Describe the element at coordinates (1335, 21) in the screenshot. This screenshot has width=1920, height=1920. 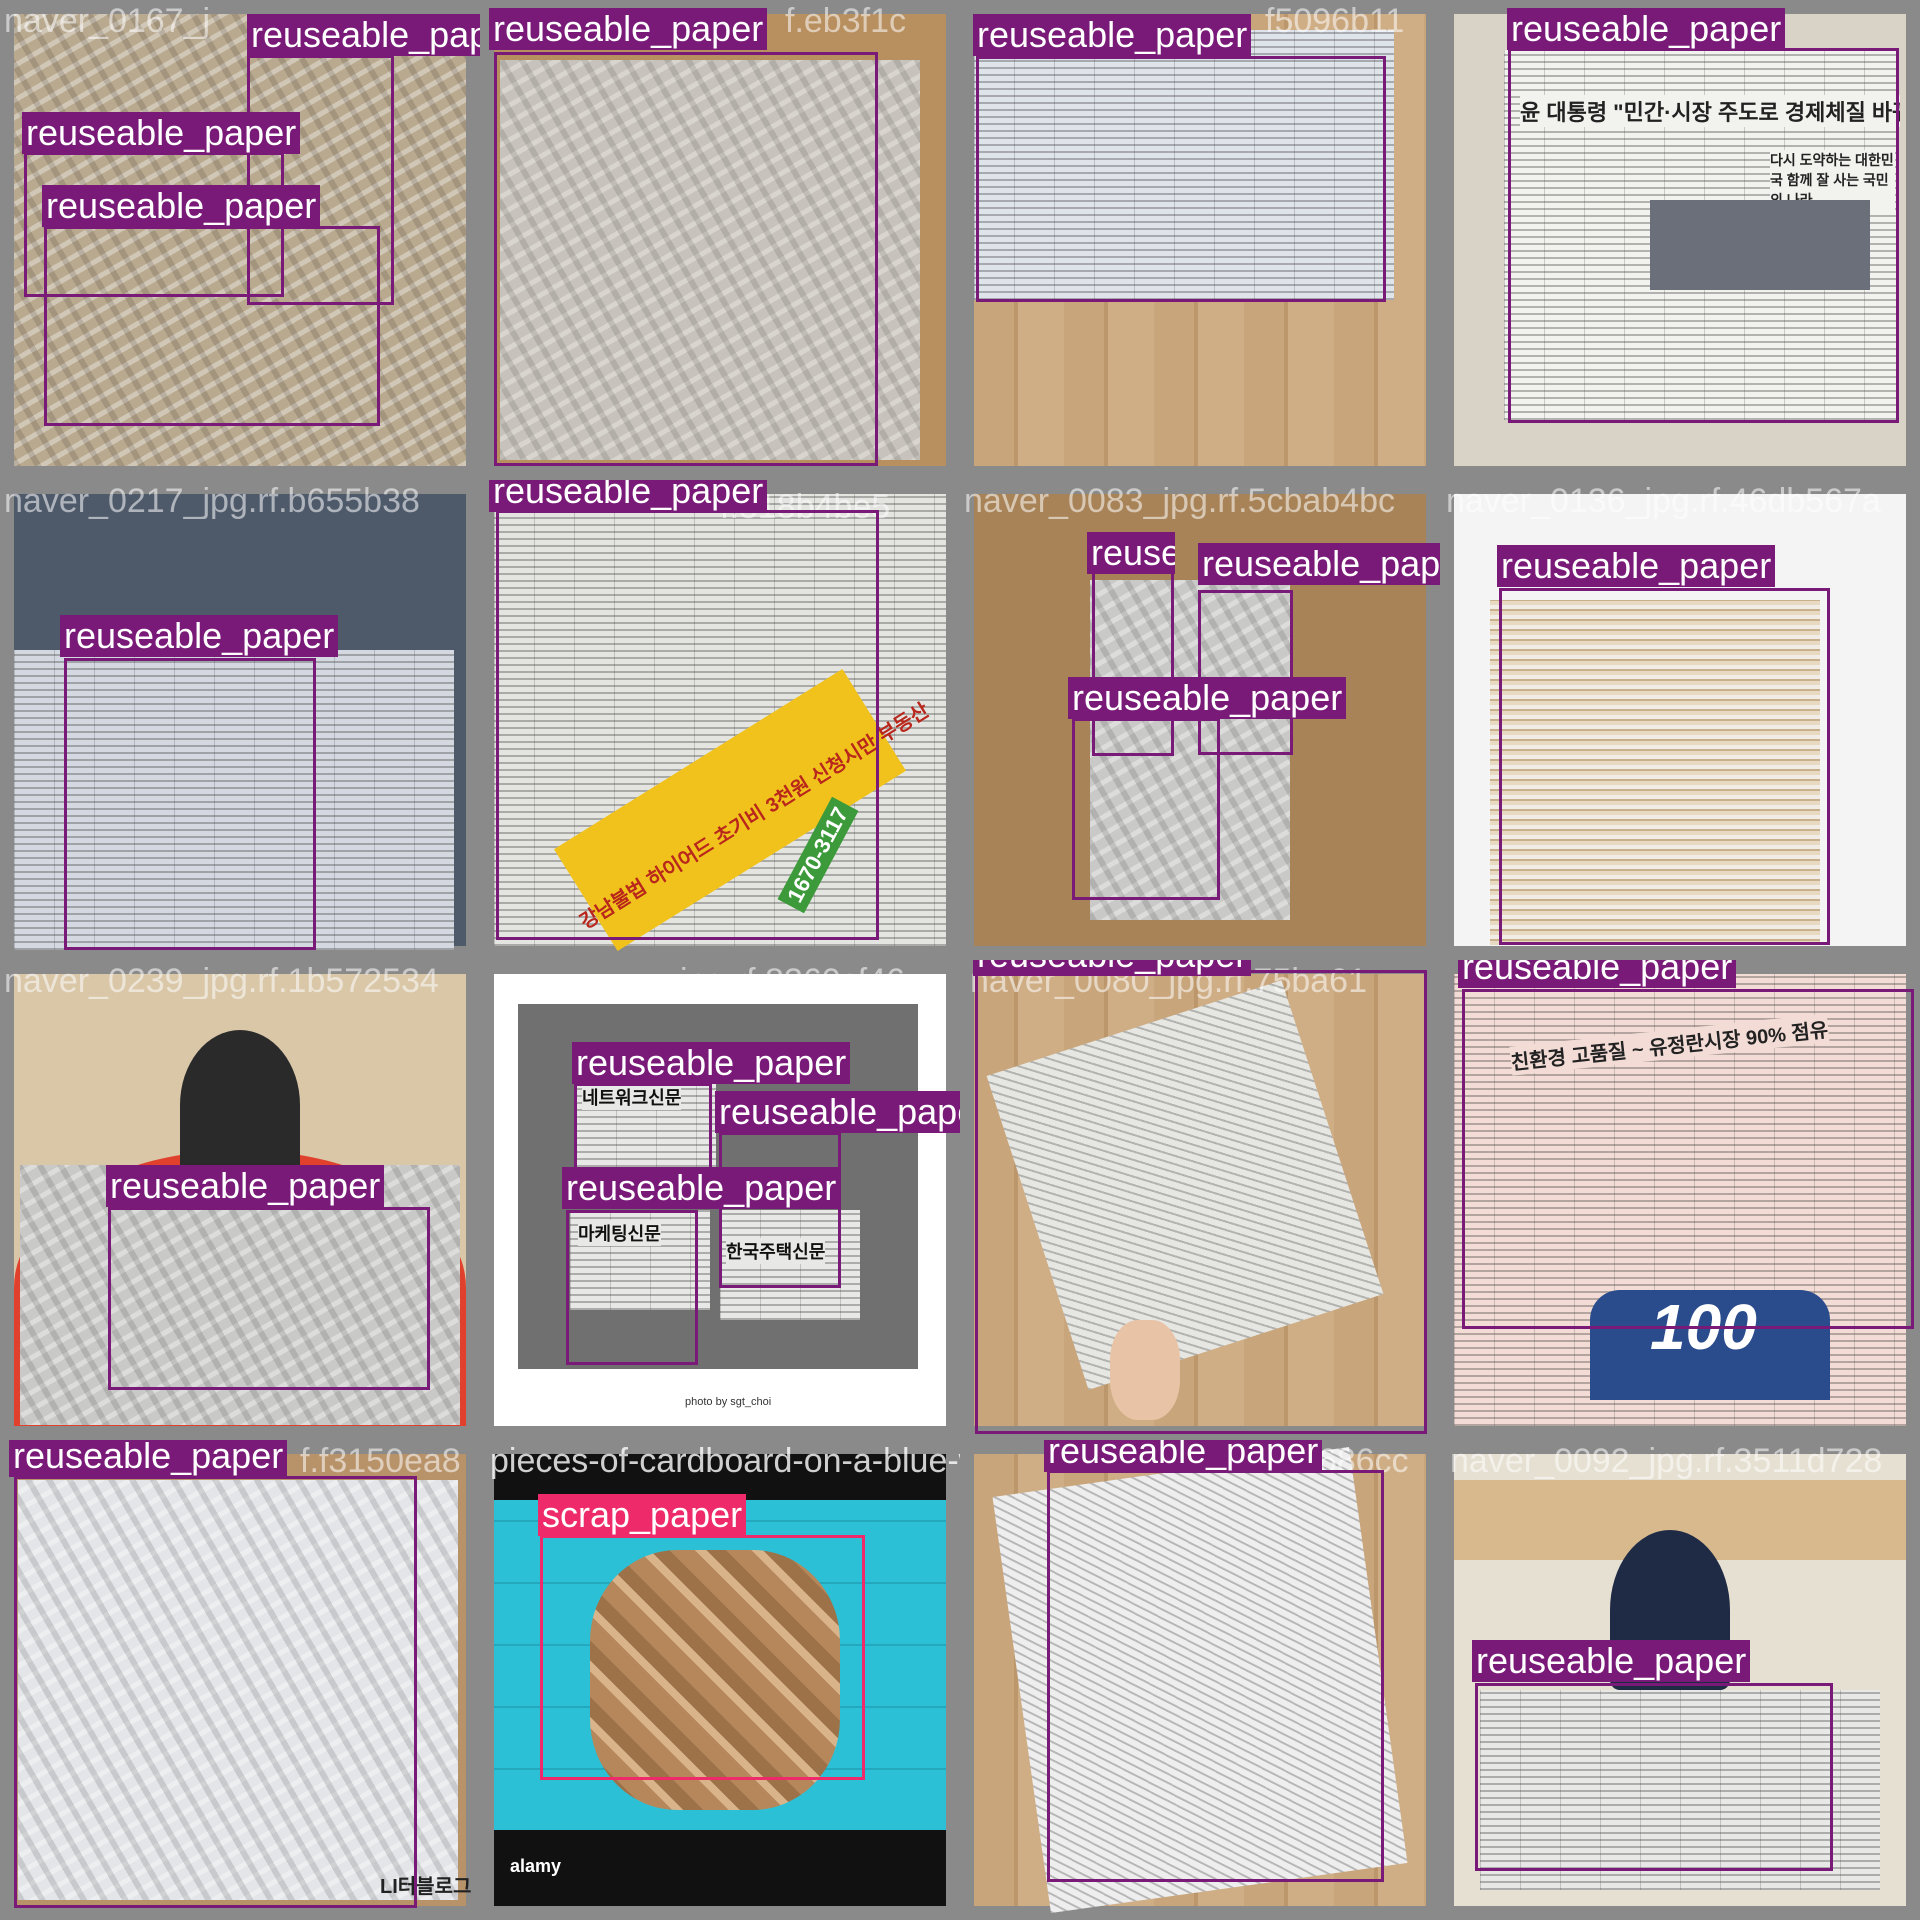
I see `tile-filename: f5096b11` at that location.